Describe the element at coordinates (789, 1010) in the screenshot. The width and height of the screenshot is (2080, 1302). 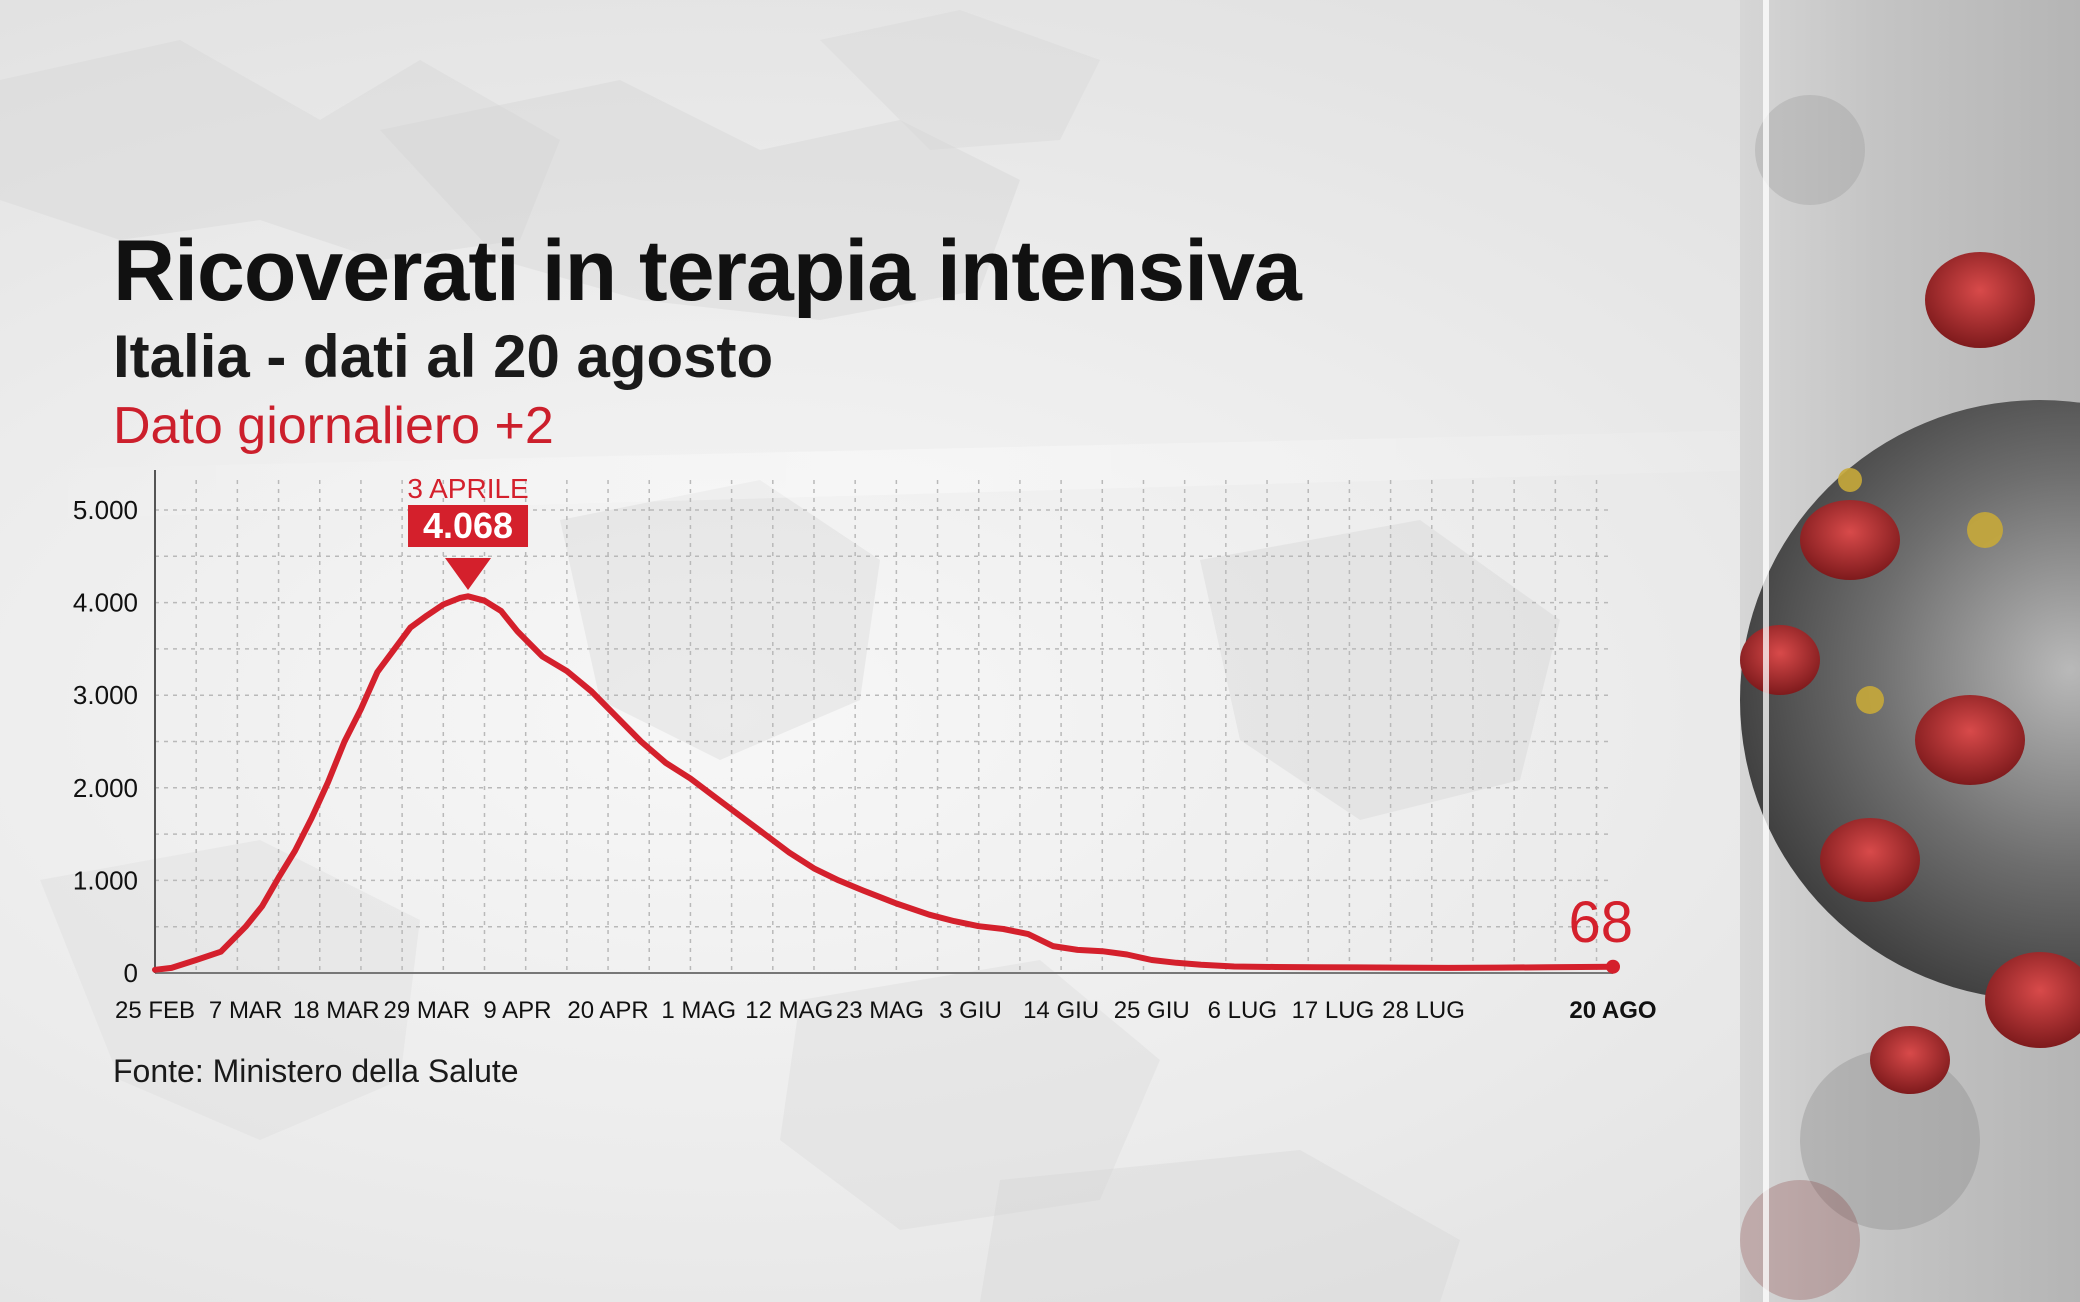
I see `x-tick-label: 12 MAG` at that location.